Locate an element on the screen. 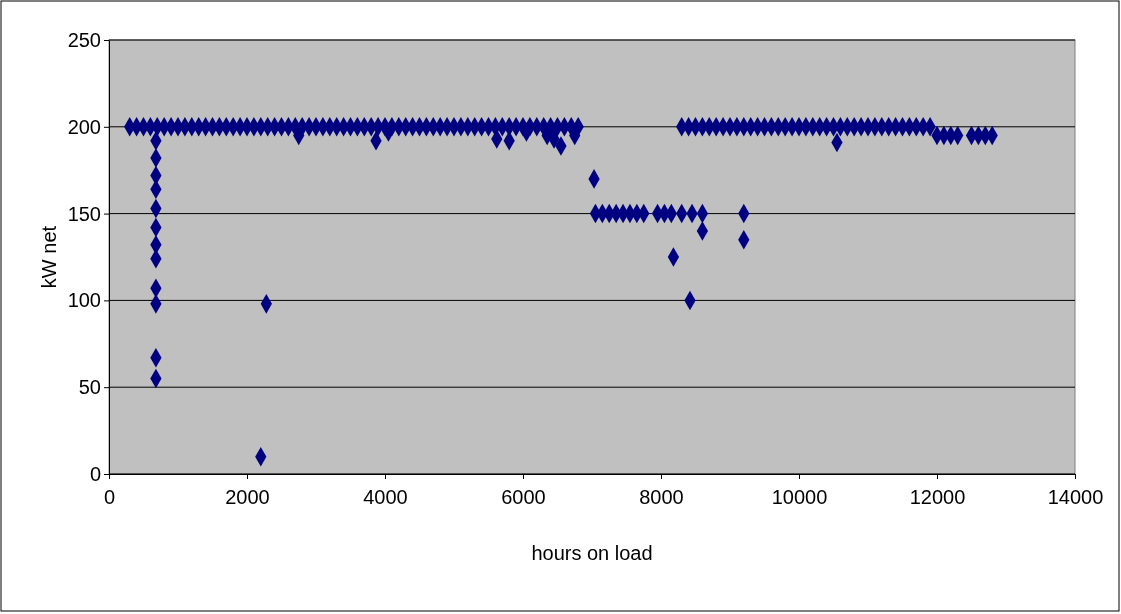 This screenshot has width=1121, height=614. y-axis-title: kW net is located at coordinates (49, 257).